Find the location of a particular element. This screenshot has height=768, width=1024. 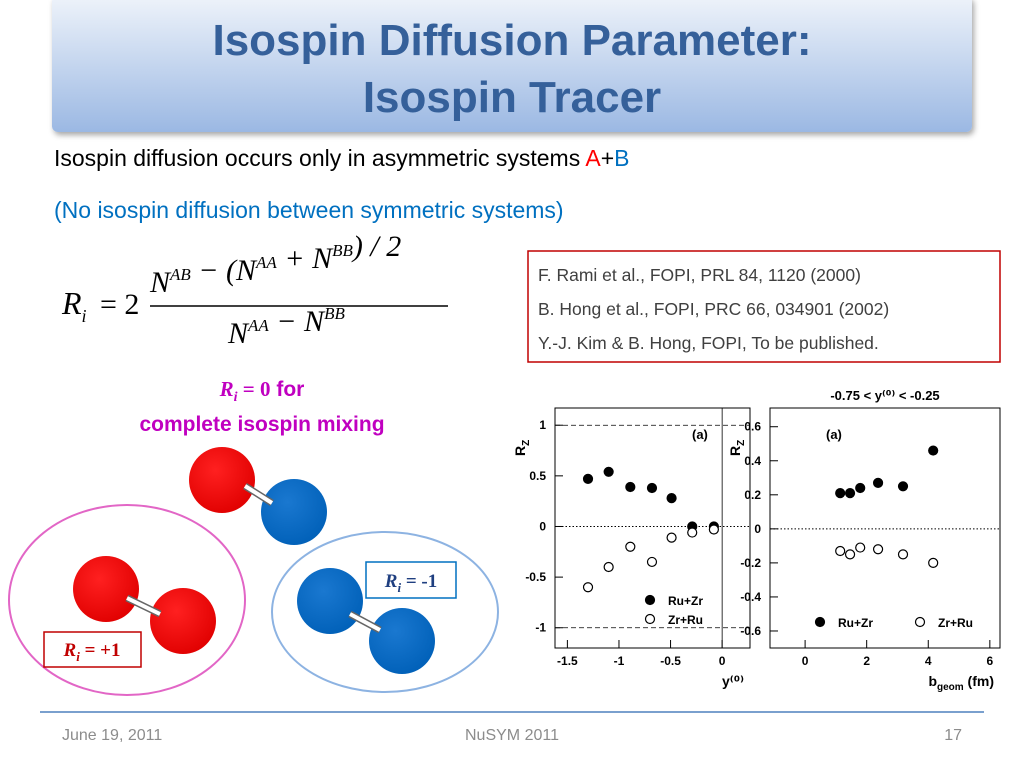

x-tick-label: -1.5 is located at coordinates (567, 661).